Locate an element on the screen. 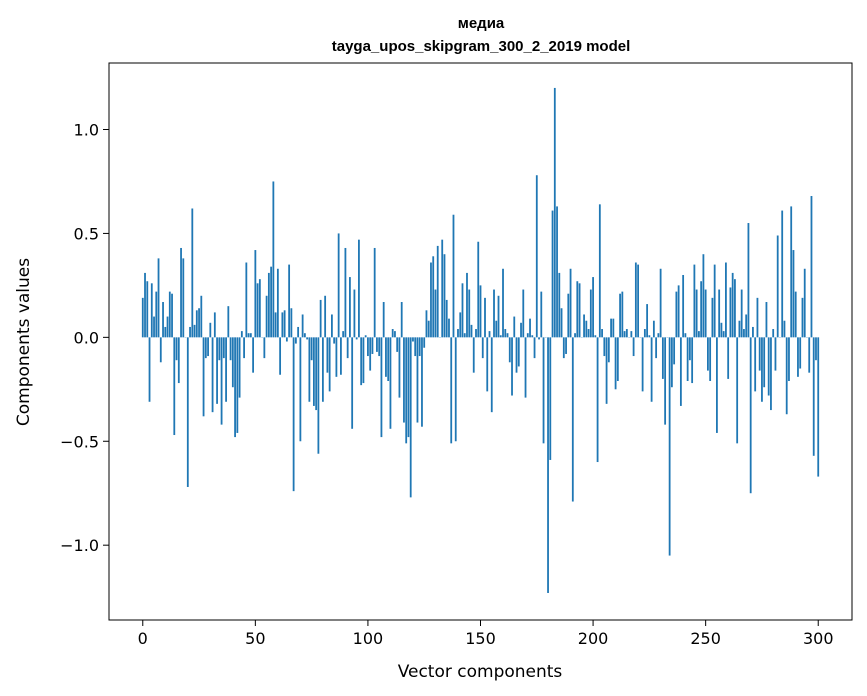  chart-subtitle: tayga_upos_skipgram_300_2_2019 model is located at coordinates (481, 46).